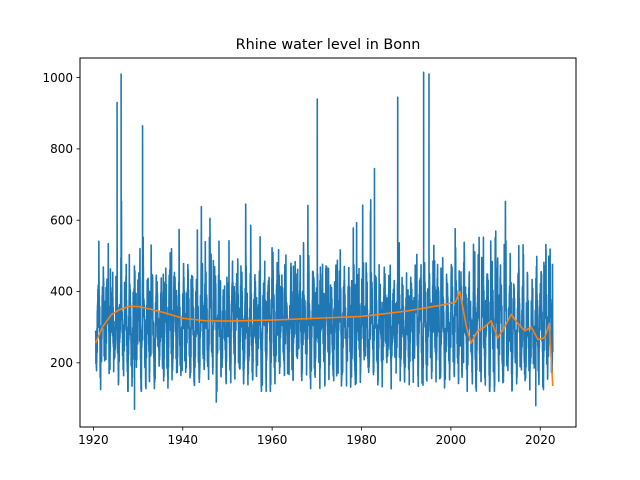 This screenshot has width=640, height=480. I want to click on y-tick-label: 600, so click(61, 220).